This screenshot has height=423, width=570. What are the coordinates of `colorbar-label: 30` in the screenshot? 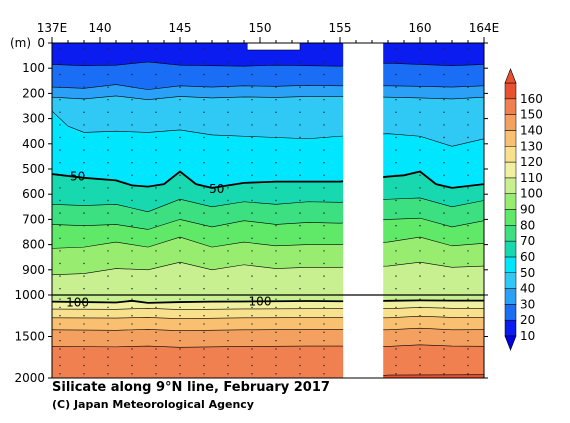 It's located at (527, 304).